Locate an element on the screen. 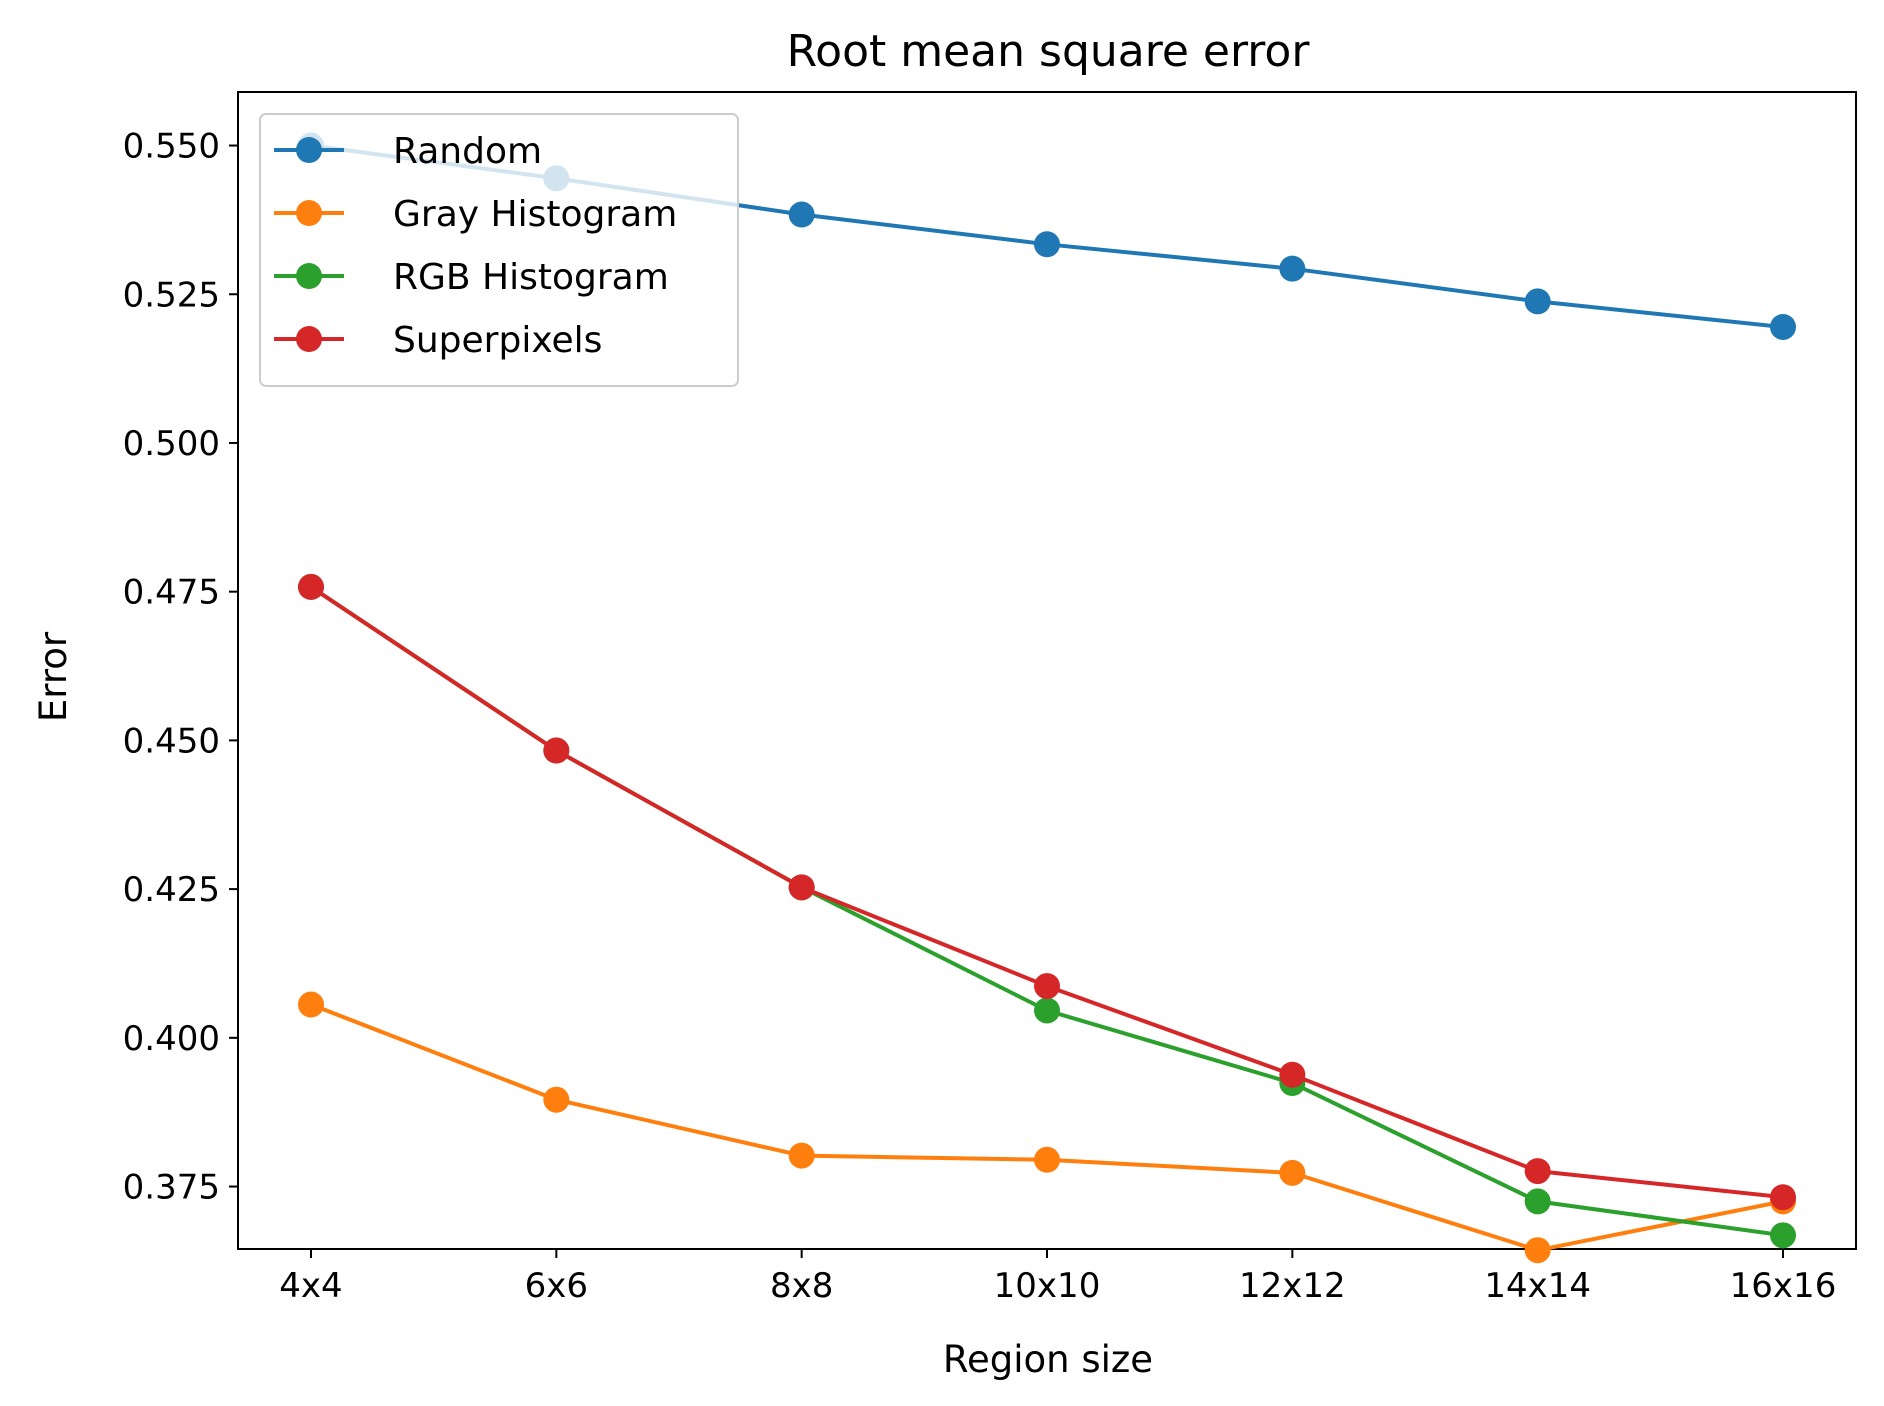  legend-label: Gray Histogram is located at coordinates (535, 214).